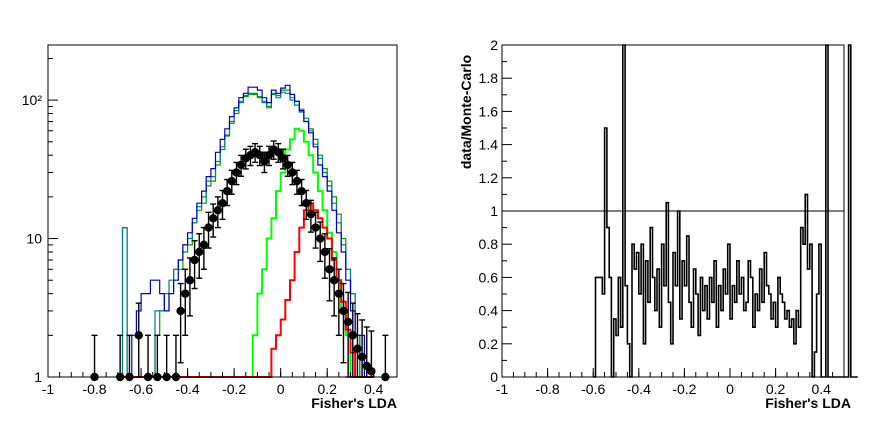 The height and width of the screenshot is (422, 896). I want to click on right-y-tick-label: 1.6, so click(489, 111).